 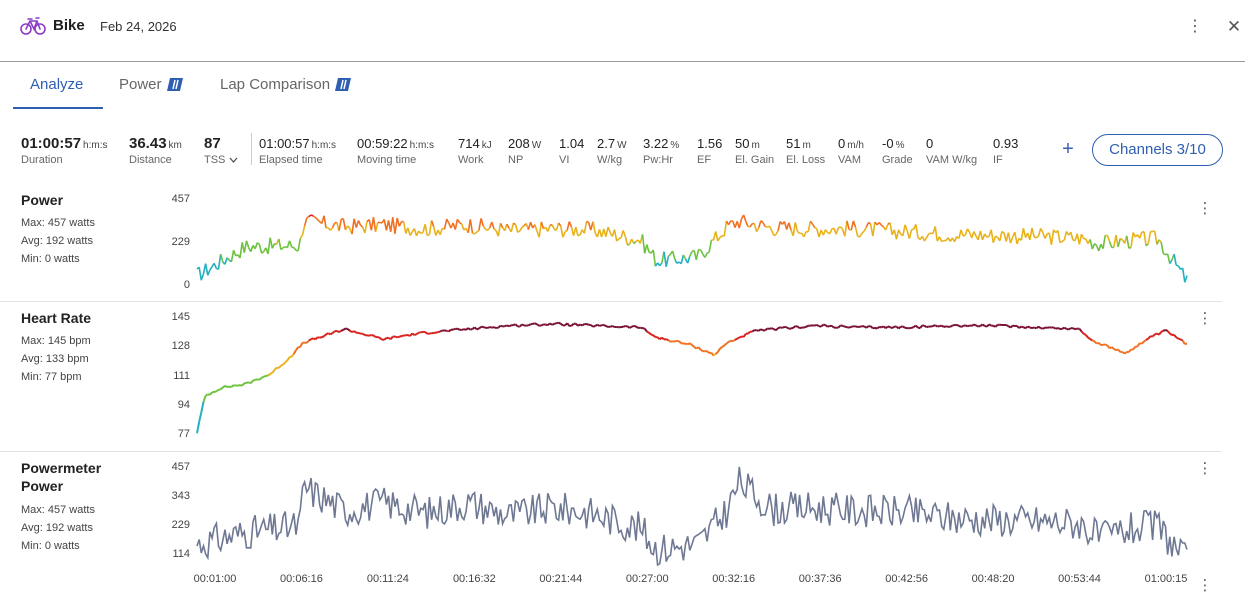 I want to click on stat-duration: 01:00:57 h:m:s Duration, so click(x=64, y=150).